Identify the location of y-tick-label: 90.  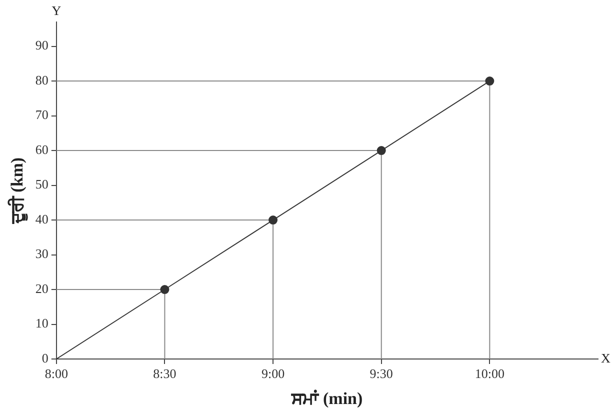
(41, 45).